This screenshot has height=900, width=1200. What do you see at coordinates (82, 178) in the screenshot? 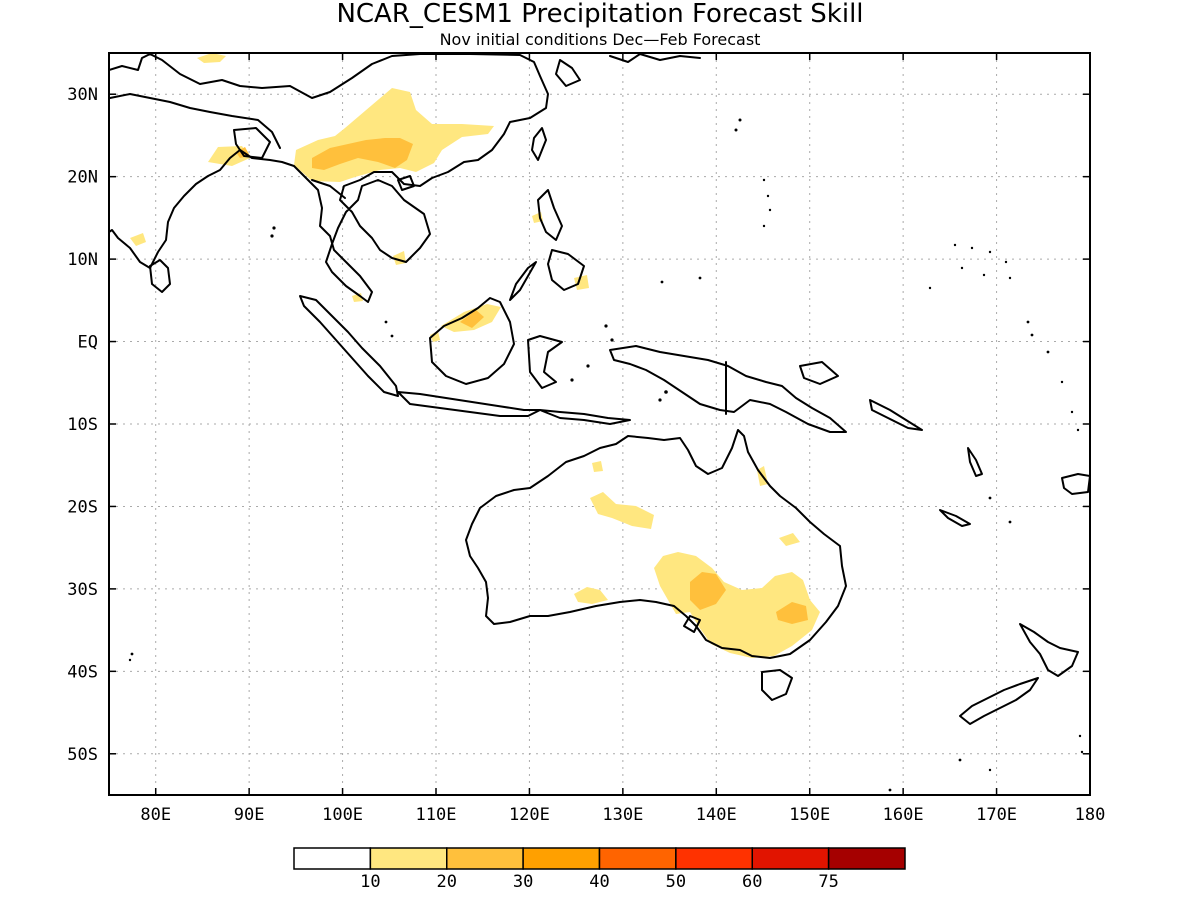
I see `lat-tick-label: 20N` at bounding box center [82, 178].